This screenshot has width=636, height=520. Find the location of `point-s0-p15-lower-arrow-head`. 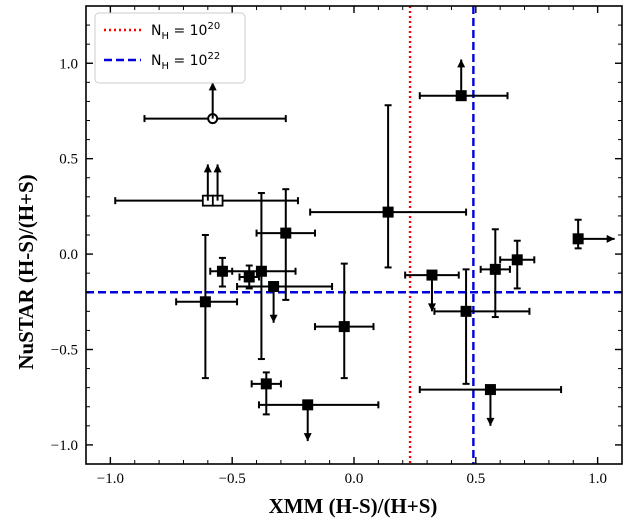

point-s0-p15-lower-arrow-head is located at coordinates (490, 421).